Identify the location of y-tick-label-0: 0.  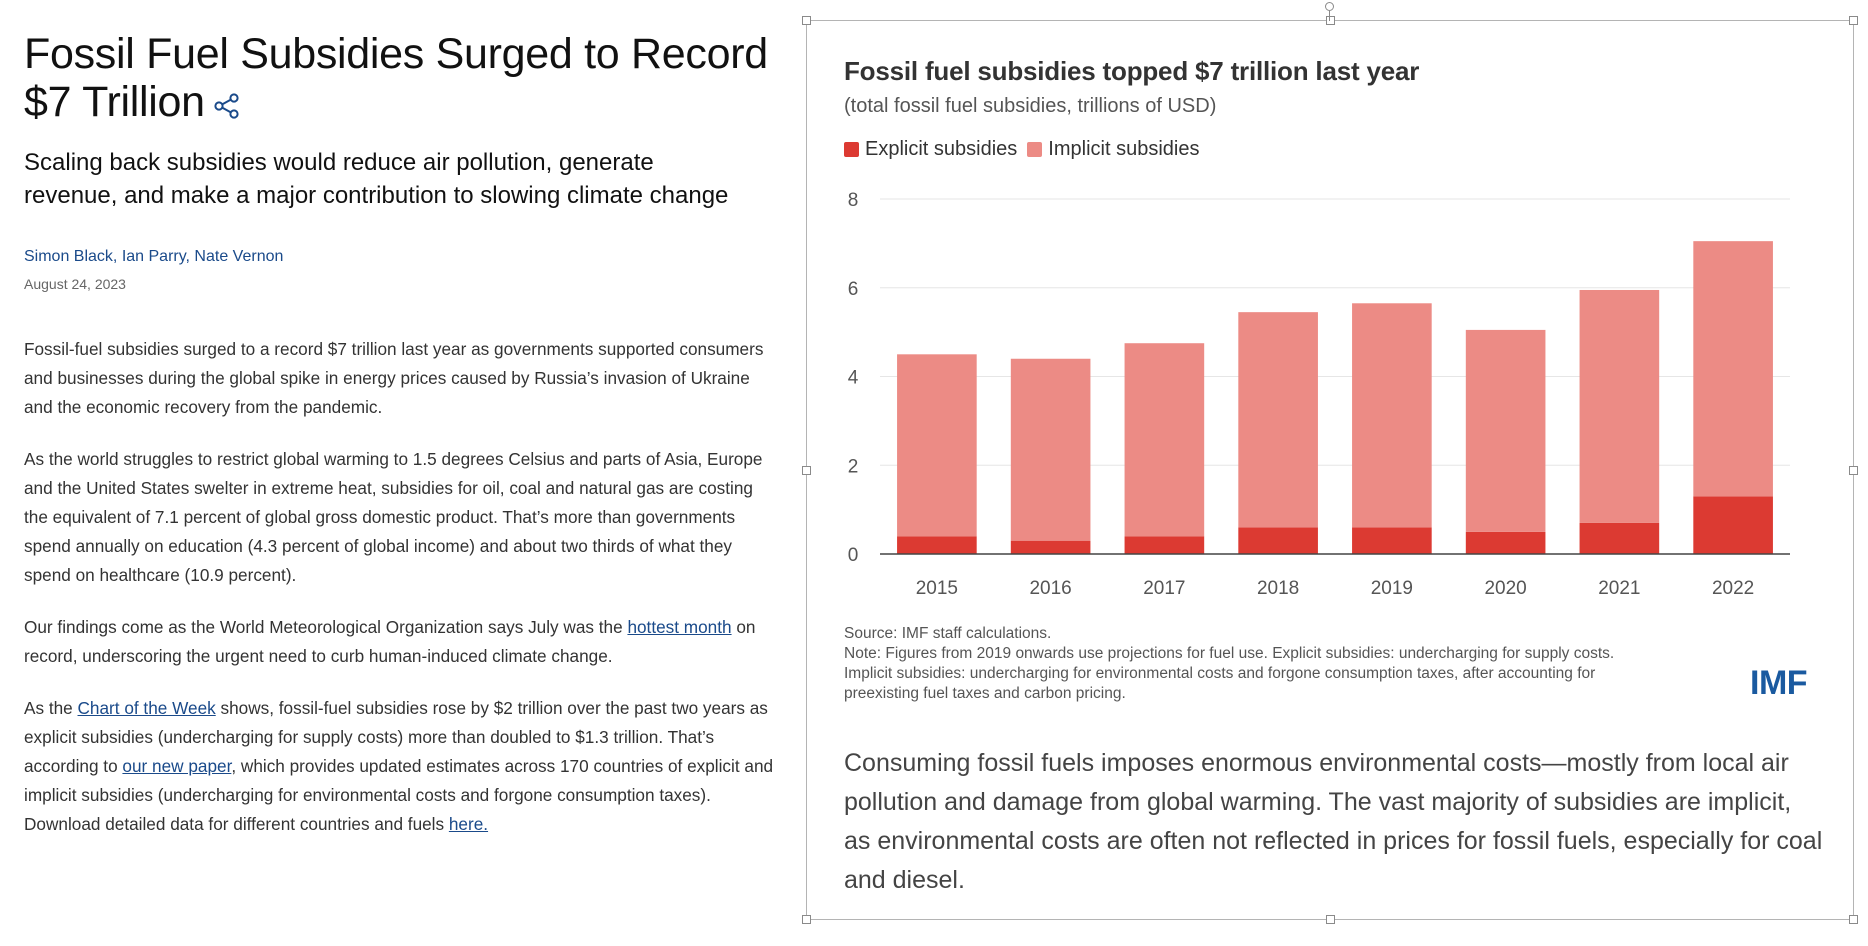
(853, 555).